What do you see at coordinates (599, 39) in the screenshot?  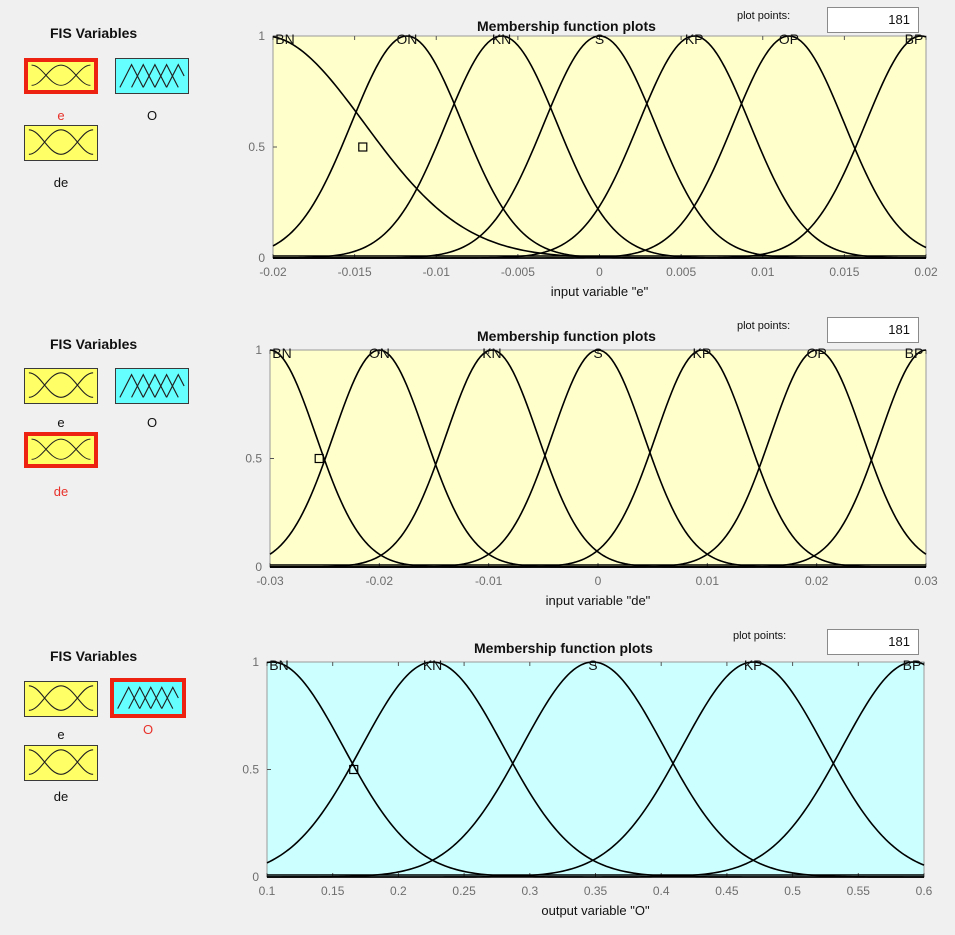 I see `mf-label-S: S` at bounding box center [599, 39].